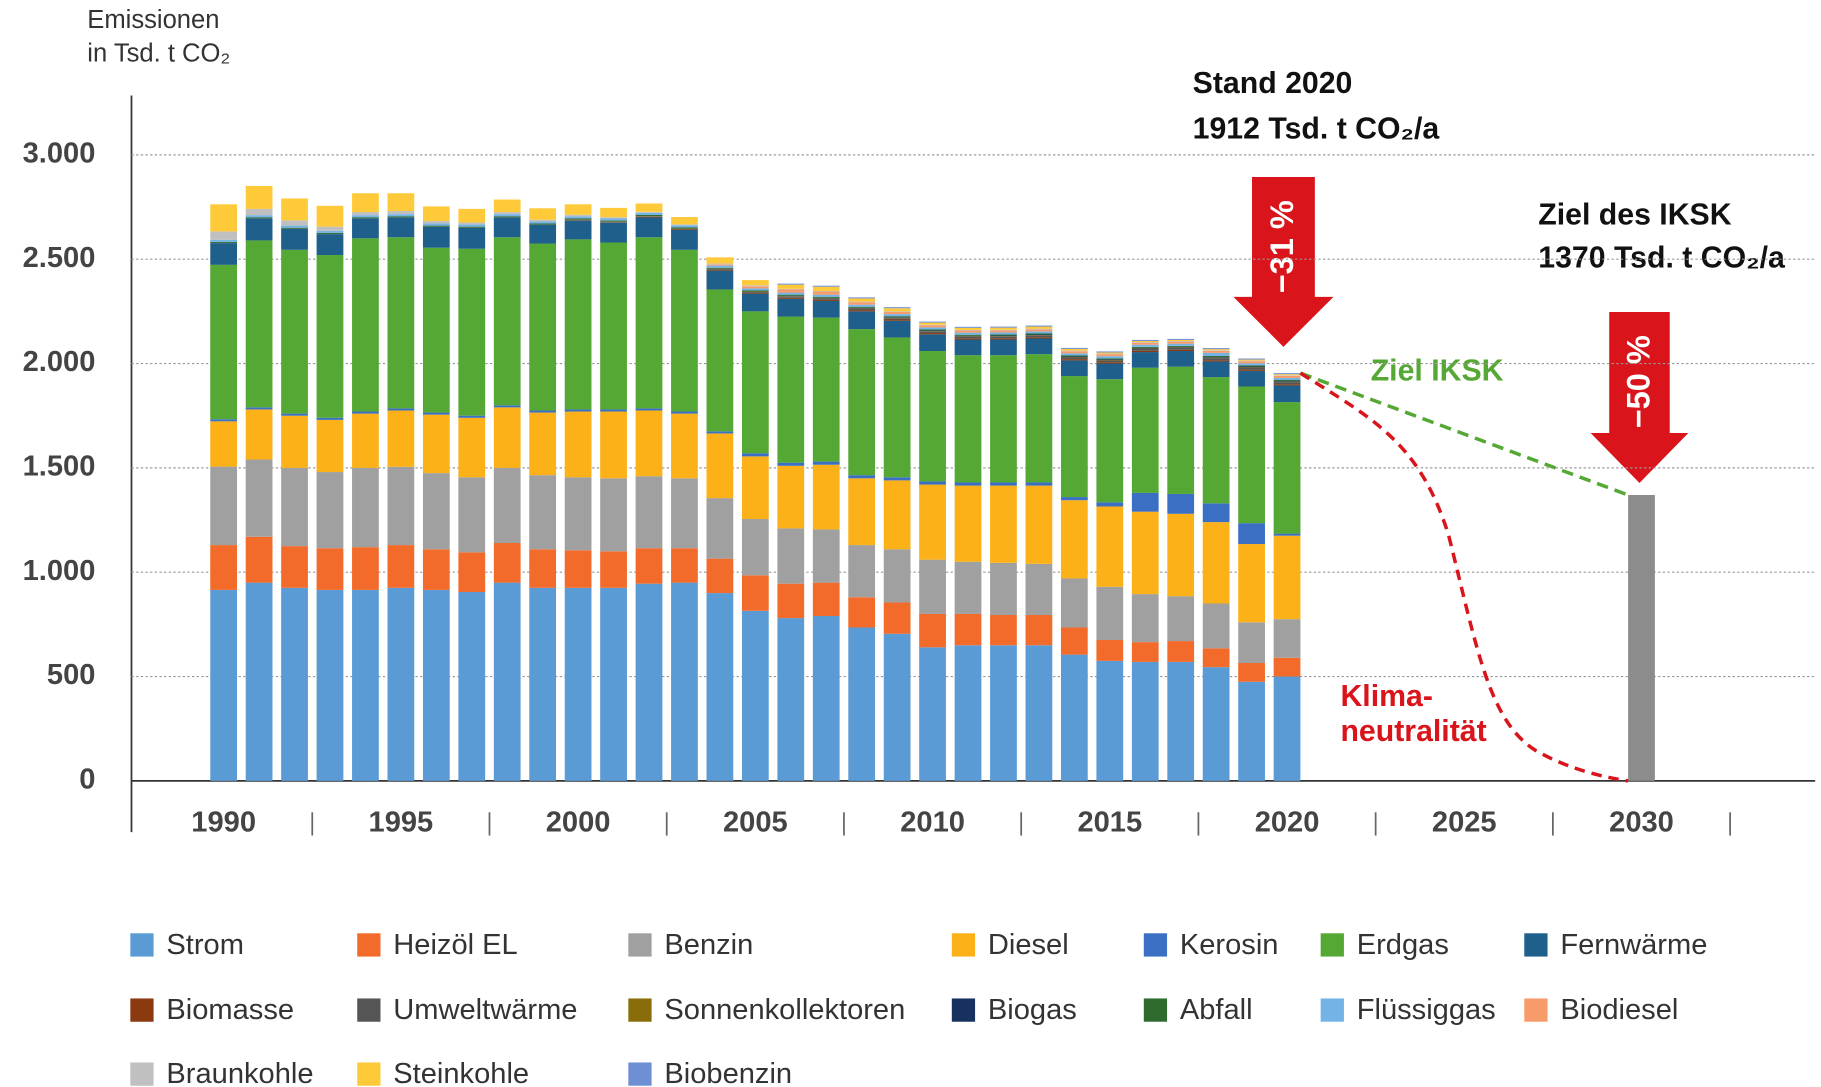 The height and width of the screenshot is (1087, 1821). I want to click on legend-label: Abfall, so click(1216, 1010).